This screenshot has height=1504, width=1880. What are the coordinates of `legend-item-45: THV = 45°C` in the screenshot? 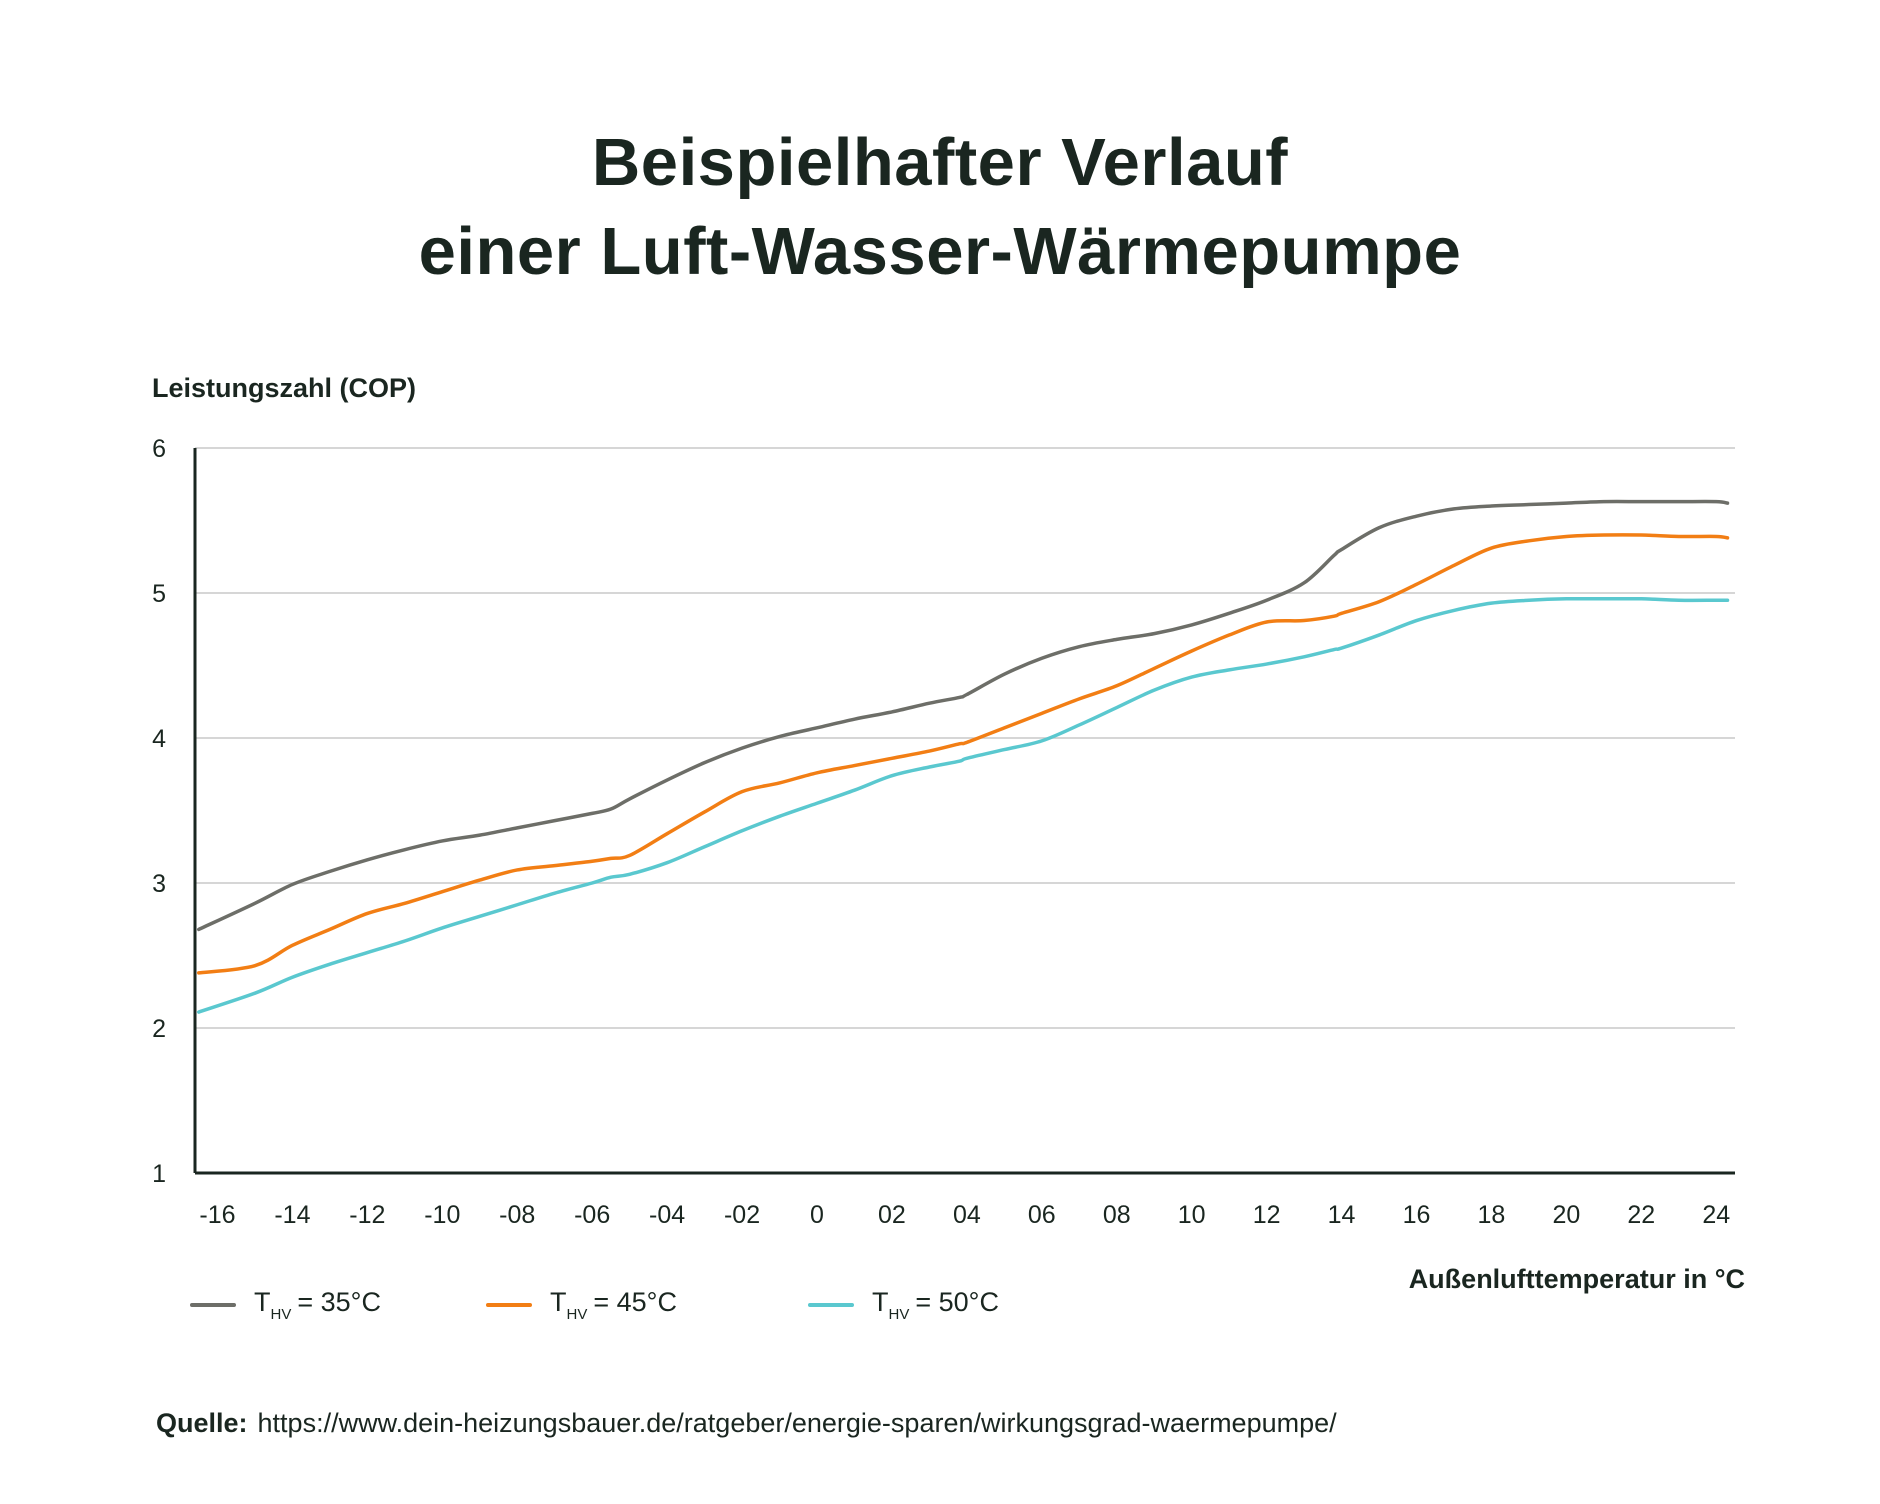 It's located at (581, 1305).